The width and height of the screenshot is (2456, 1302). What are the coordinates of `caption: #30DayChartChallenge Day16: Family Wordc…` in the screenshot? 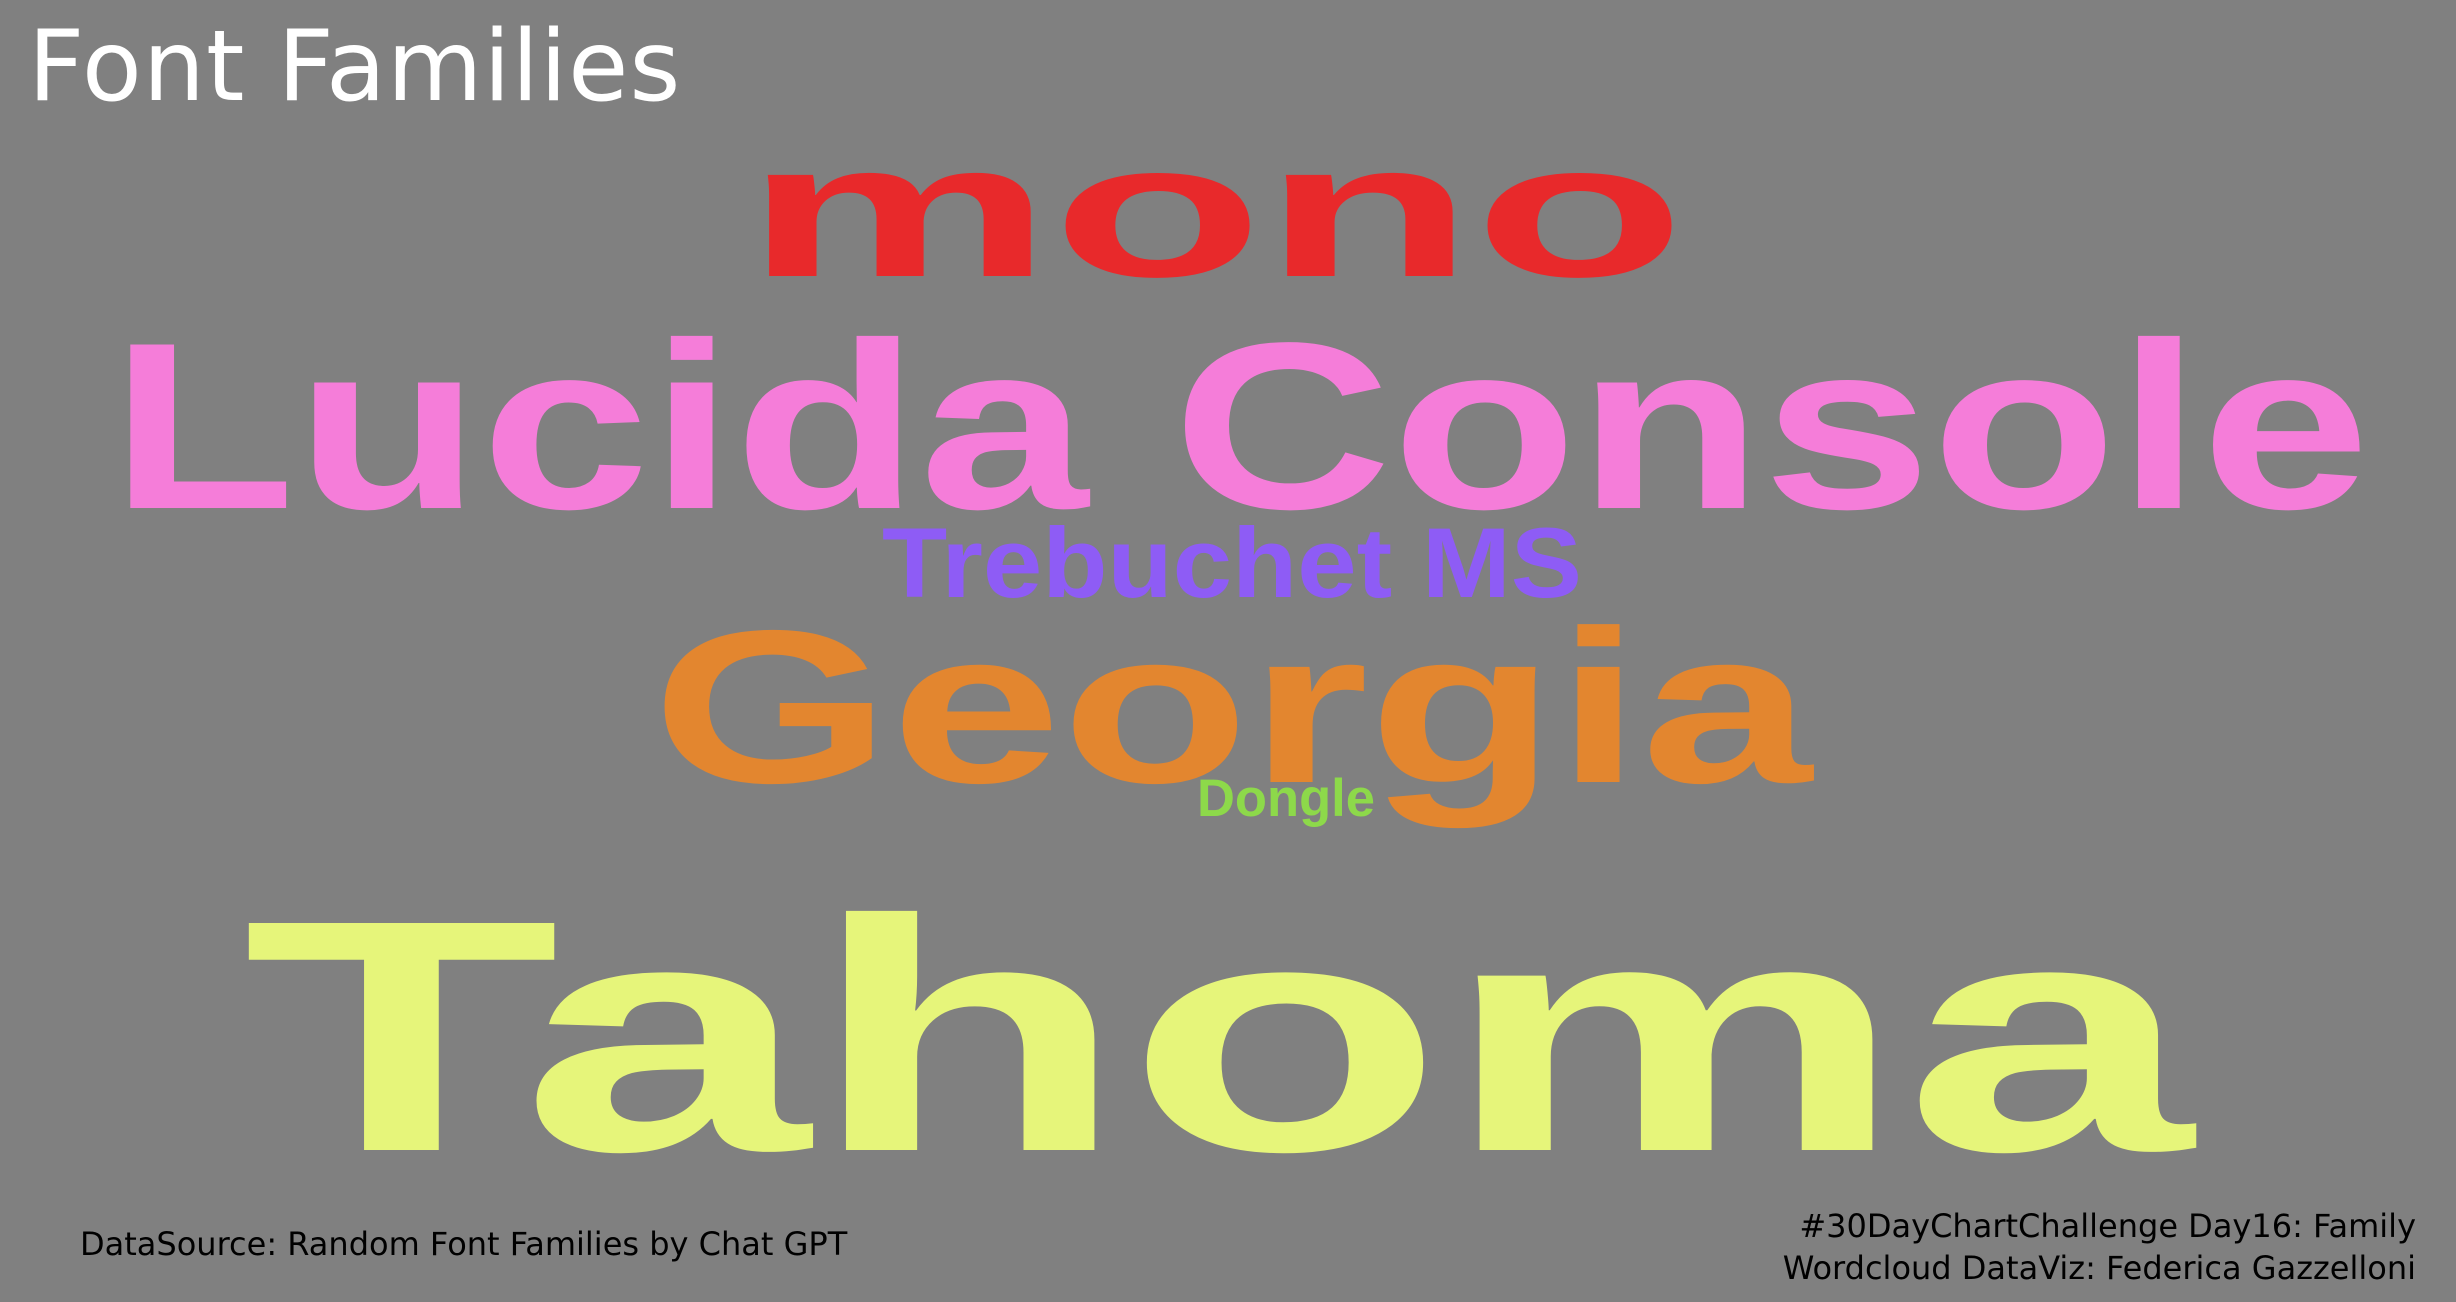 It's located at (2099, 1247).